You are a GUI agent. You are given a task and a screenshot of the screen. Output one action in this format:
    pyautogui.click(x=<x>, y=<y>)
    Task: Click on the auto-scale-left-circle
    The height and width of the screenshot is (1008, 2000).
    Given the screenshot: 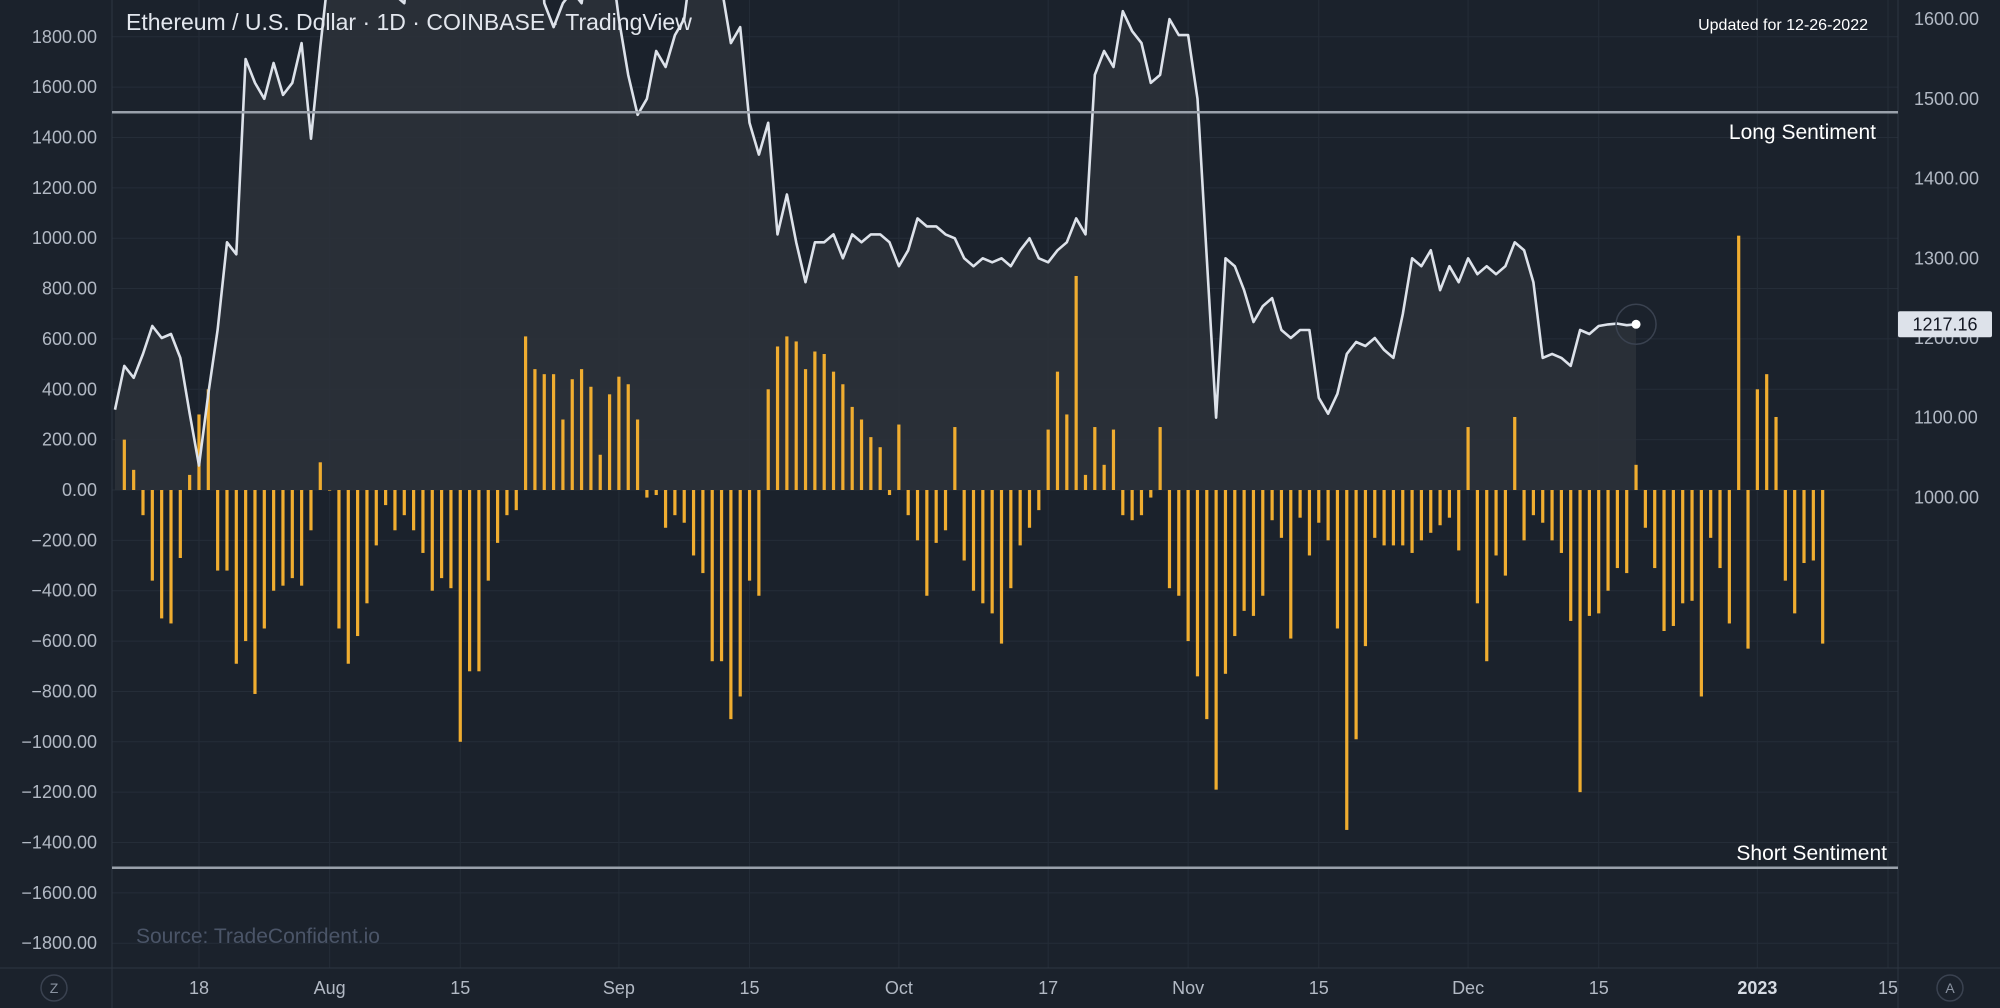 What is the action you would take?
    pyautogui.click(x=54, y=988)
    